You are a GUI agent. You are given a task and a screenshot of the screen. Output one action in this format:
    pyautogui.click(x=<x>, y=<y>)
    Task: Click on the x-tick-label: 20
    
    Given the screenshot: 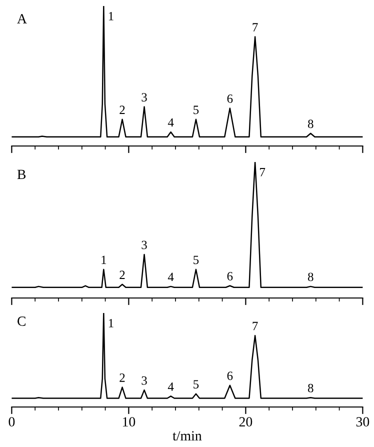 What is the action you would take?
    pyautogui.click(x=245, y=421)
    